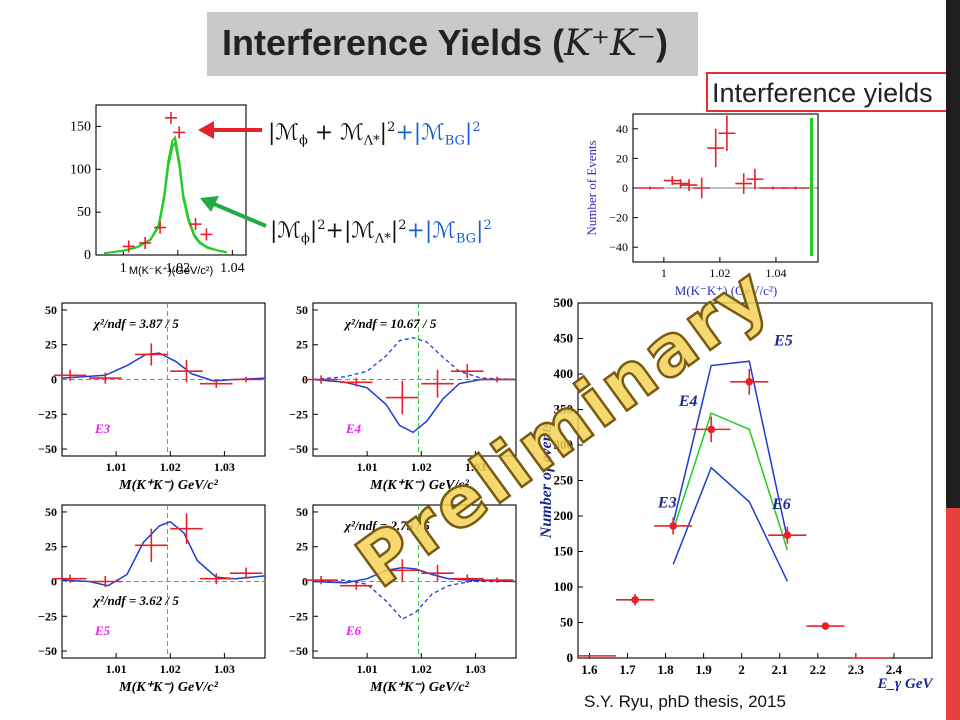 Image resolution: width=960 pixels, height=720 pixels. I want to click on y-tick-label: 20, so click(622, 158).